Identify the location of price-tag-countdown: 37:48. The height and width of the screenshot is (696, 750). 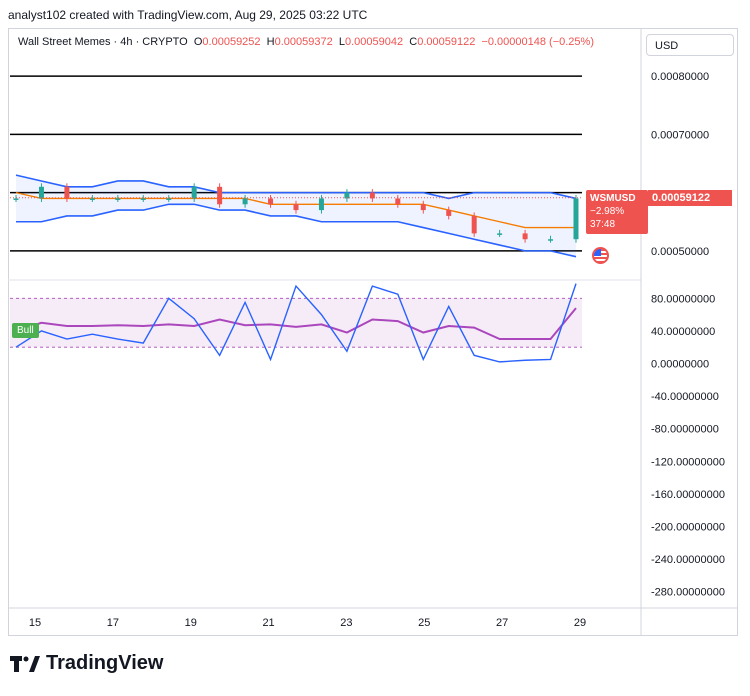
(603, 224).